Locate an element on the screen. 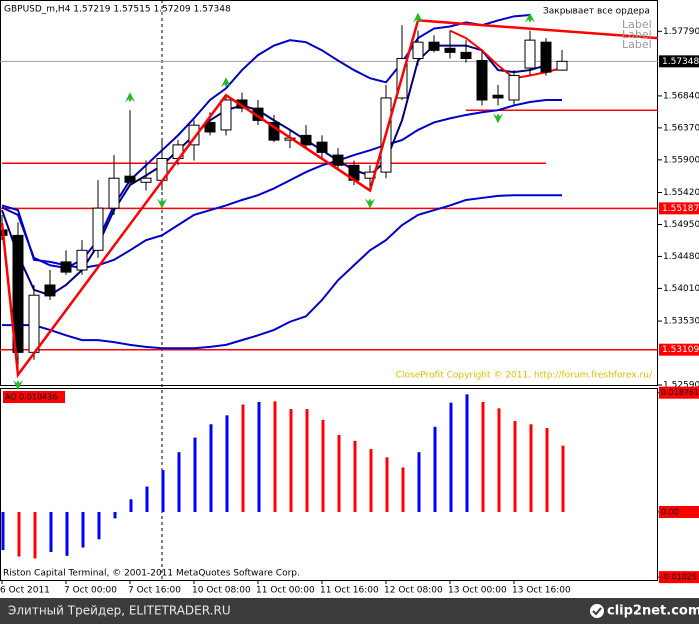  y-tick-label: 1.54950 is located at coordinates (681, 225).